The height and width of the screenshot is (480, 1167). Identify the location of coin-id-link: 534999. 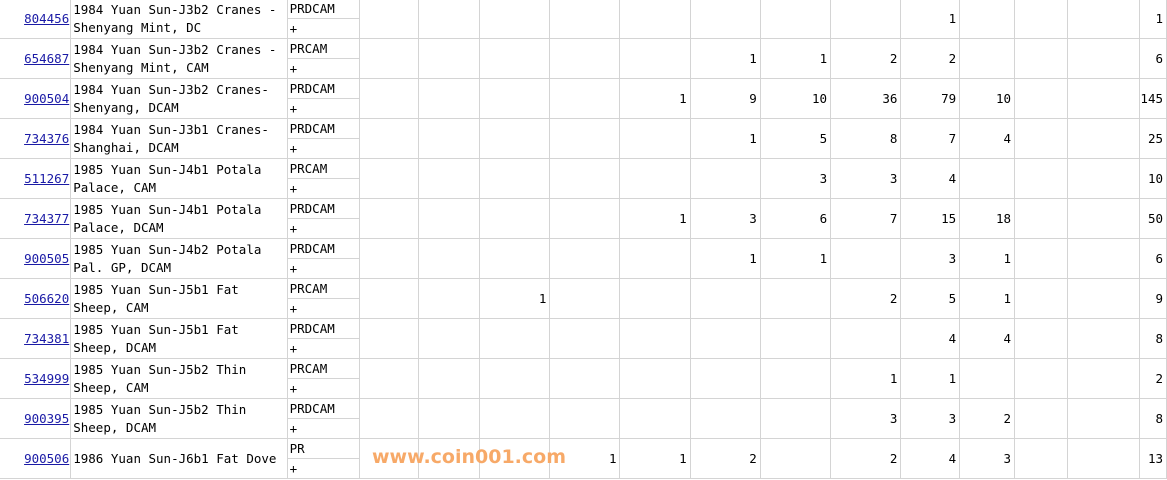
(47, 378).